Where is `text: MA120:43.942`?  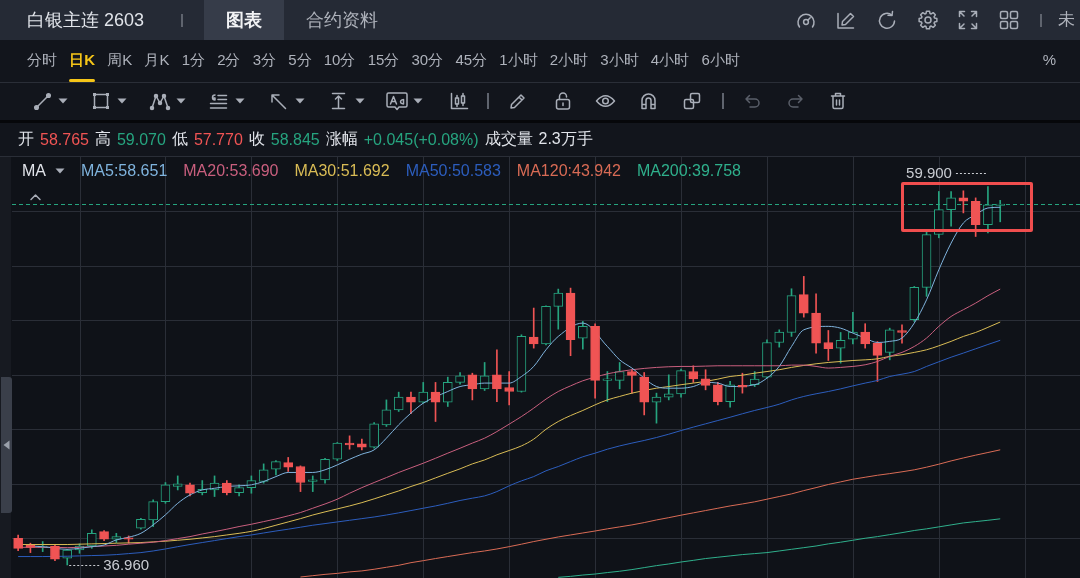 text: MA120:43.942 is located at coordinates (568, 171).